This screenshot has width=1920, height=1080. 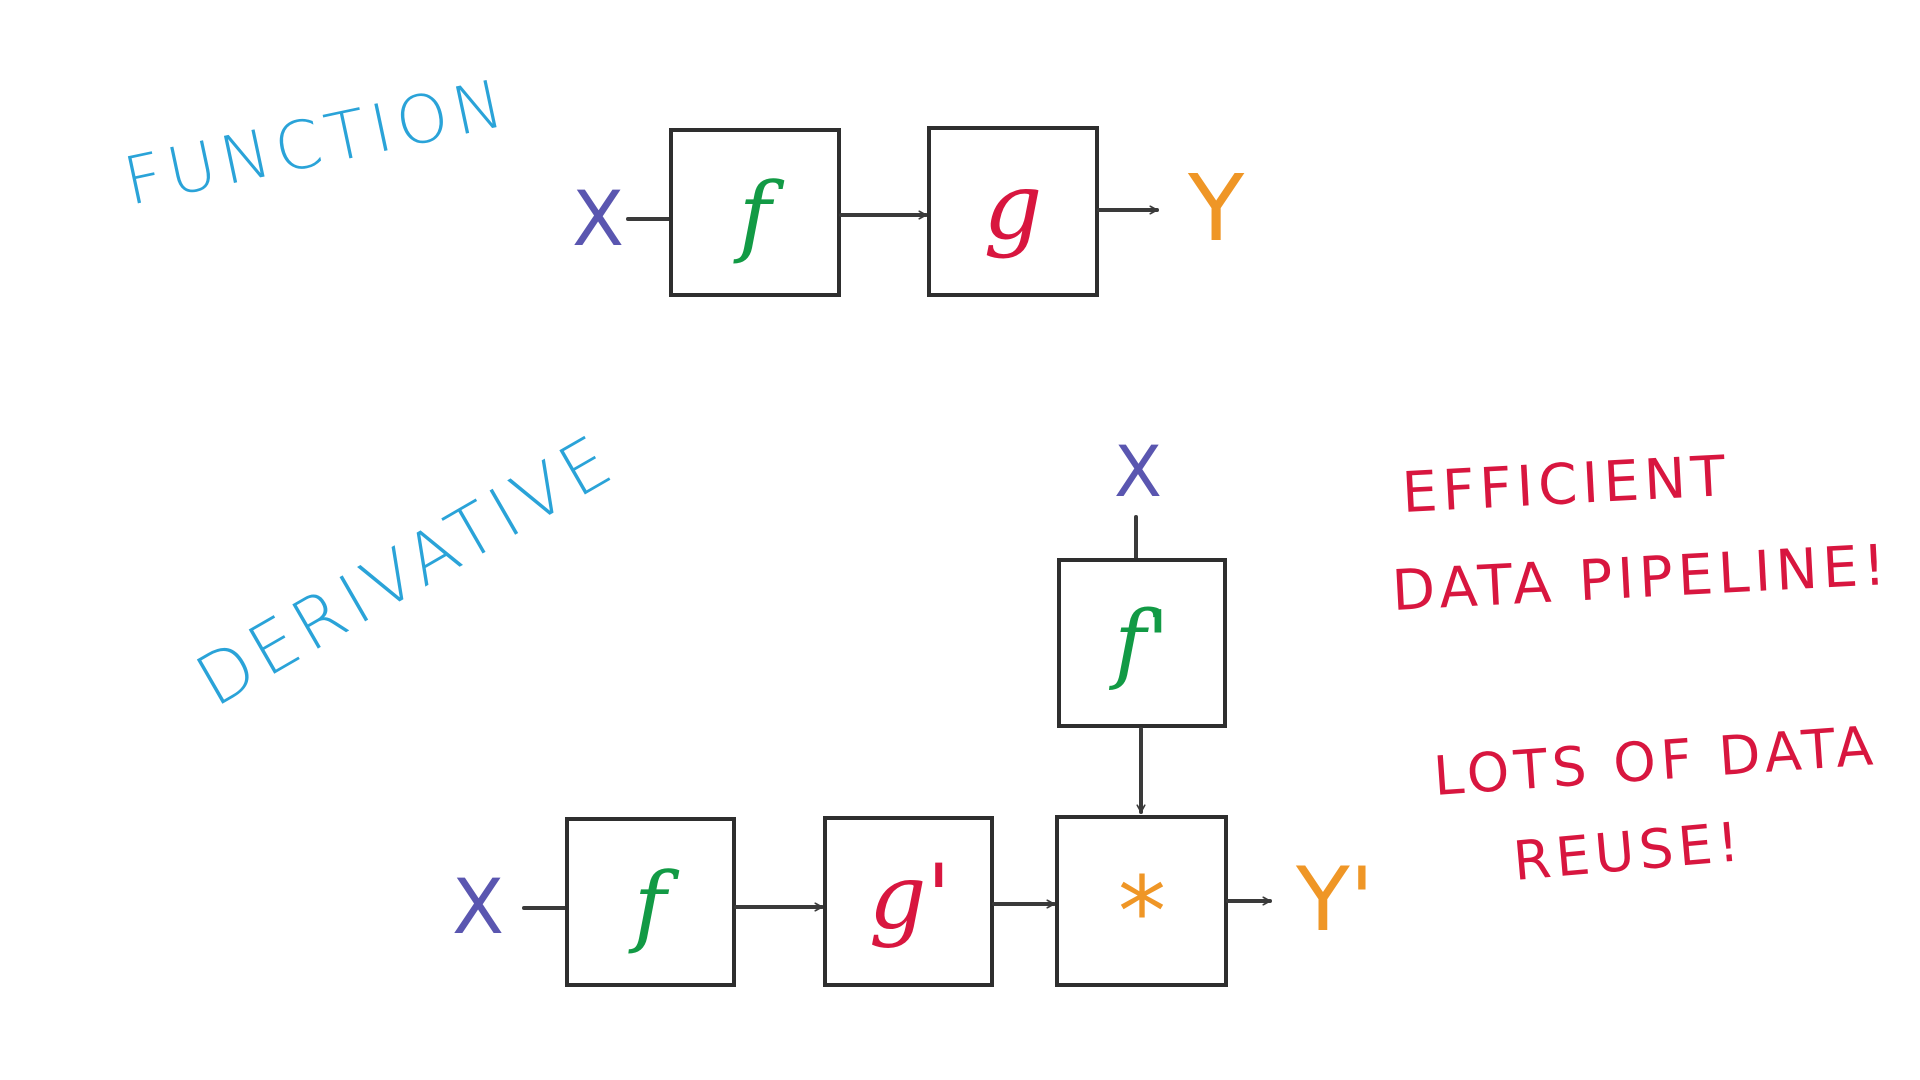 I want to click on derivative-box-mult, so click(x=1141, y=901).